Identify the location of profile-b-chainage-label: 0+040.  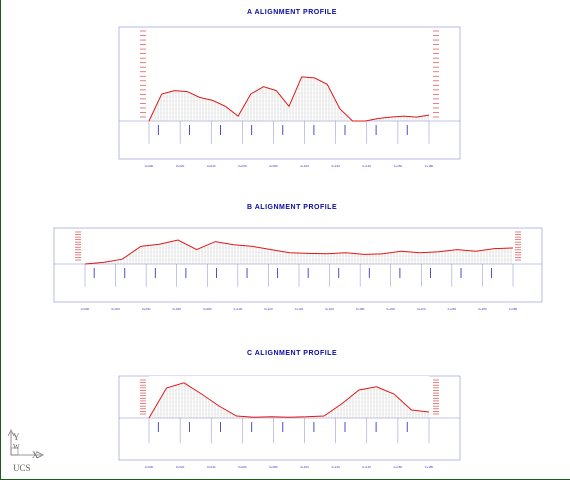
(146, 309).